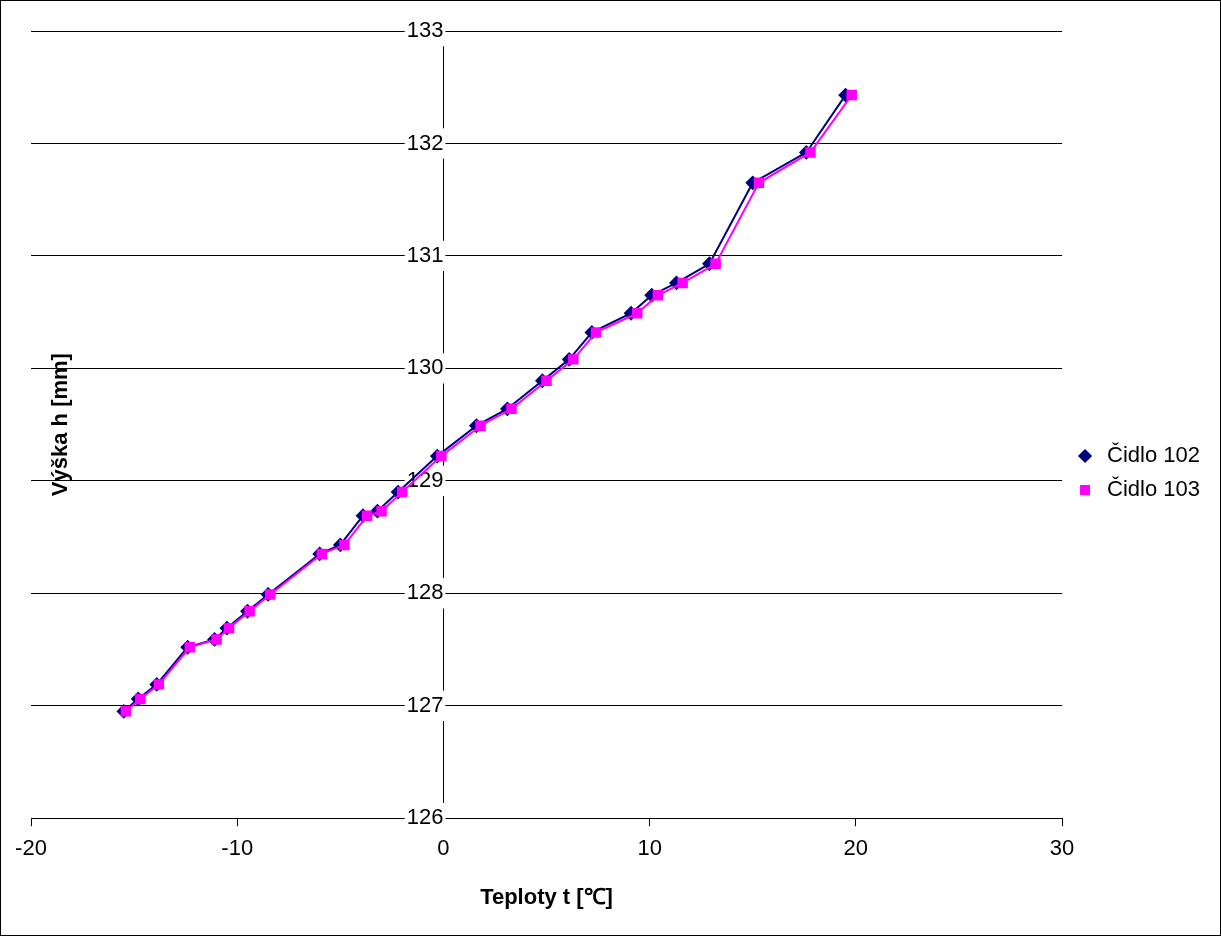 The image size is (1221, 936). Describe the element at coordinates (425, 367) in the screenshot. I see `y-tick-label: 130` at that location.